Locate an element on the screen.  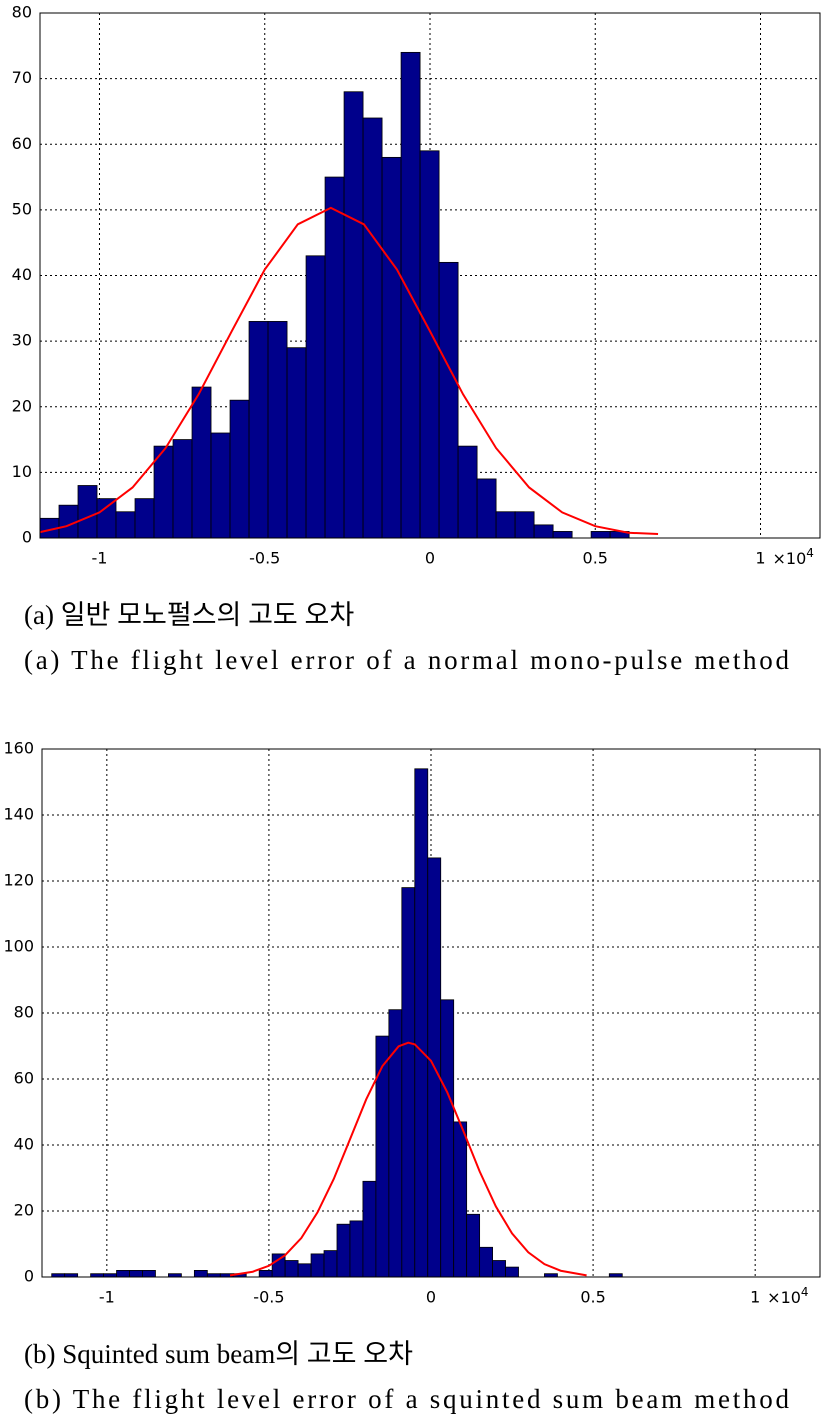
y-tick-label: 140 is located at coordinates (18, 814).